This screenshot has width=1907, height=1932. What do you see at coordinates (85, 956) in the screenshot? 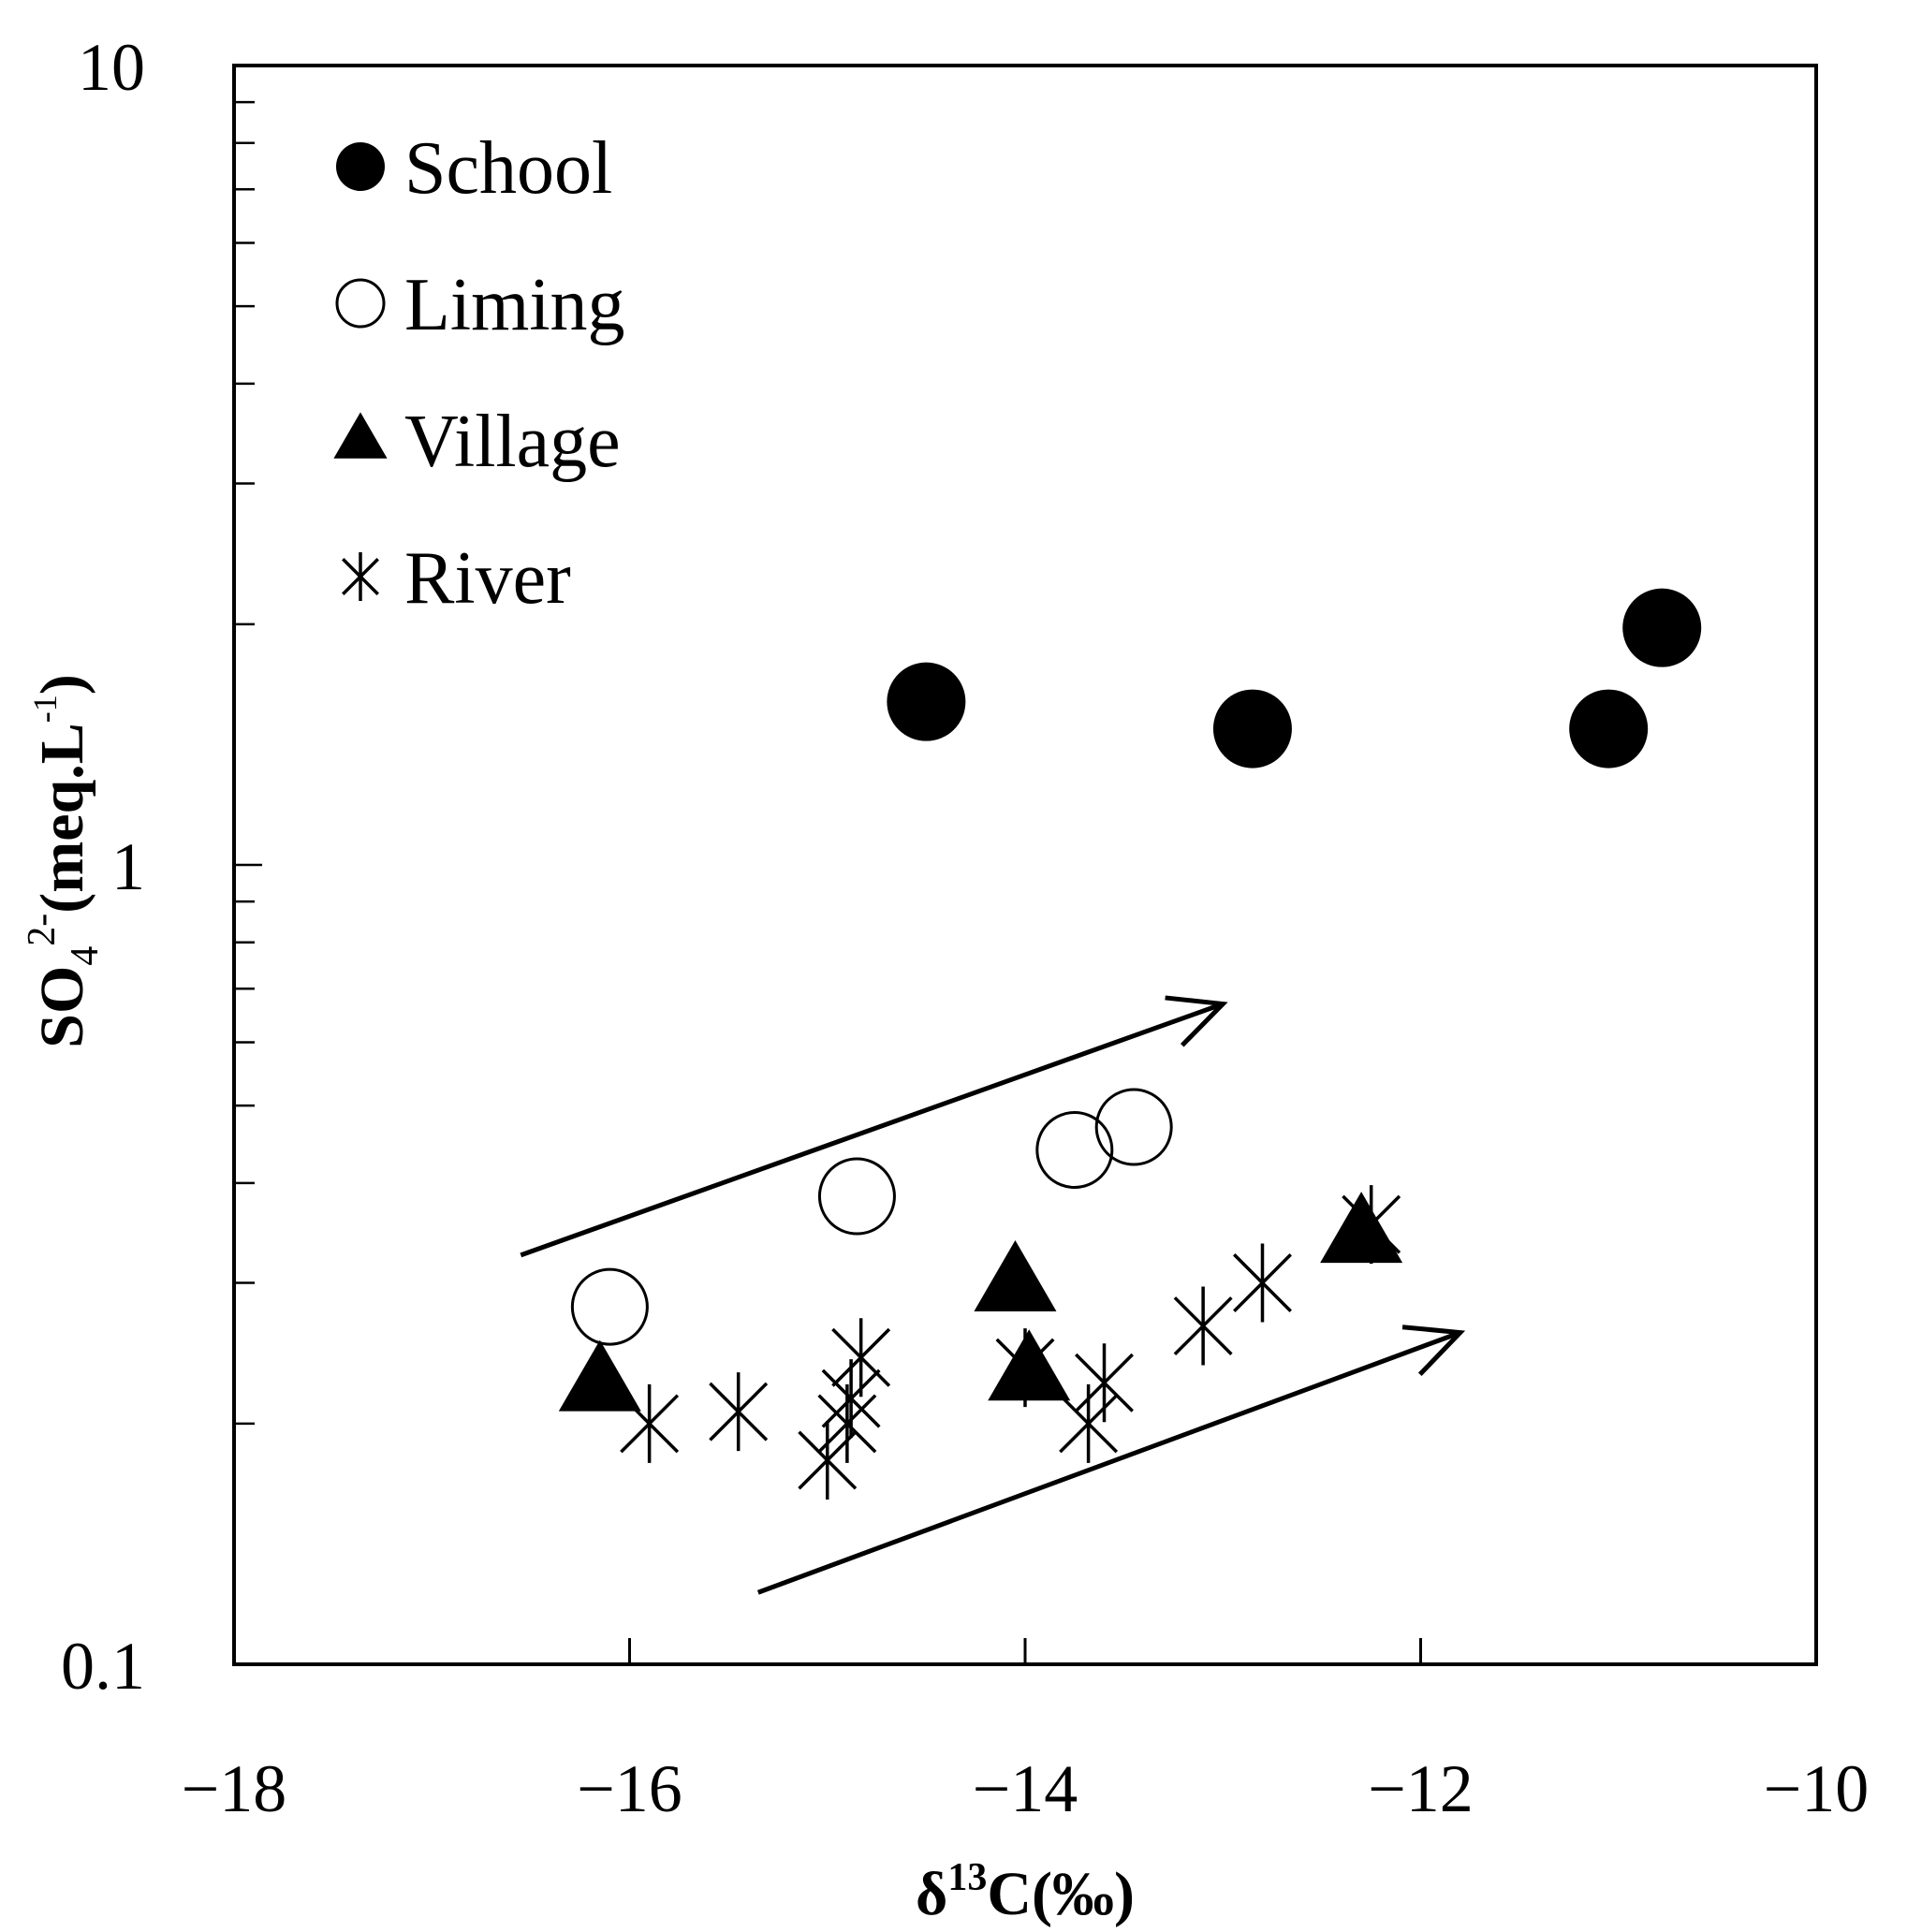
I see `y-axis-title-subscript: 4` at bounding box center [85, 956].